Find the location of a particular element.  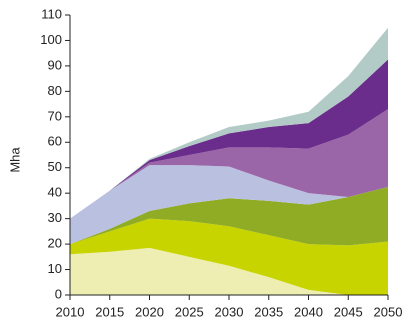

x-tick-label: 2020 is located at coordinates (149, 311).